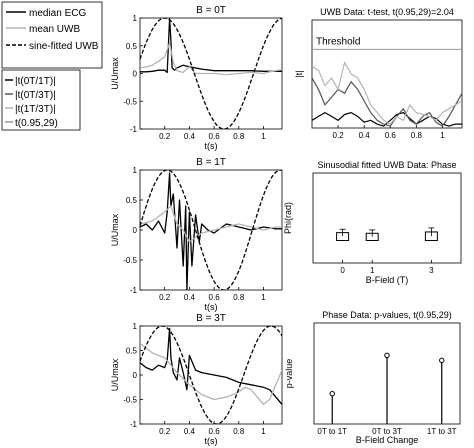 The image size is (474, 448). Describe the element at coordinates (57, 13) in the screenshot. I see `legend-label-median-ecg: median ECG` at that location.